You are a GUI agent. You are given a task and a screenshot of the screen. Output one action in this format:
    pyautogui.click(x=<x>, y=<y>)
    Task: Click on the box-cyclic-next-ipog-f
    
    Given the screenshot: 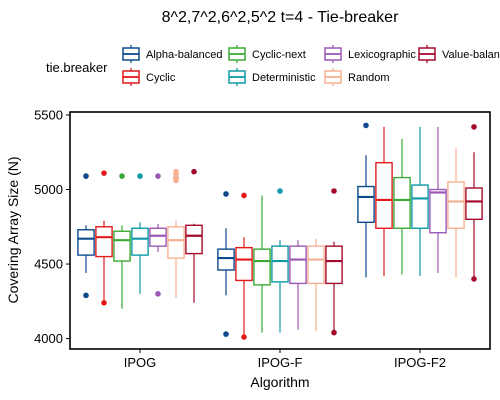 What is the action you would take?
    pyautogui.click(x=262, y=264)
    